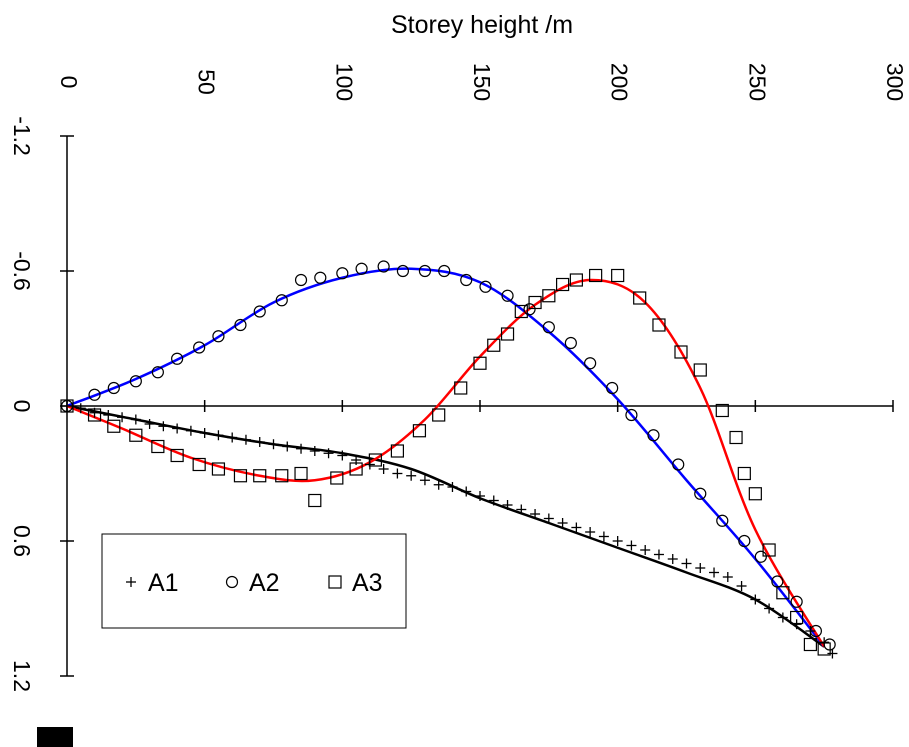 The height and width of the screenshot is (747, 909). What do you see at coordinates (482, 25) in the screenshot?
I see `x-axis-title: Storey height /m` at bounding box center [482, 25].